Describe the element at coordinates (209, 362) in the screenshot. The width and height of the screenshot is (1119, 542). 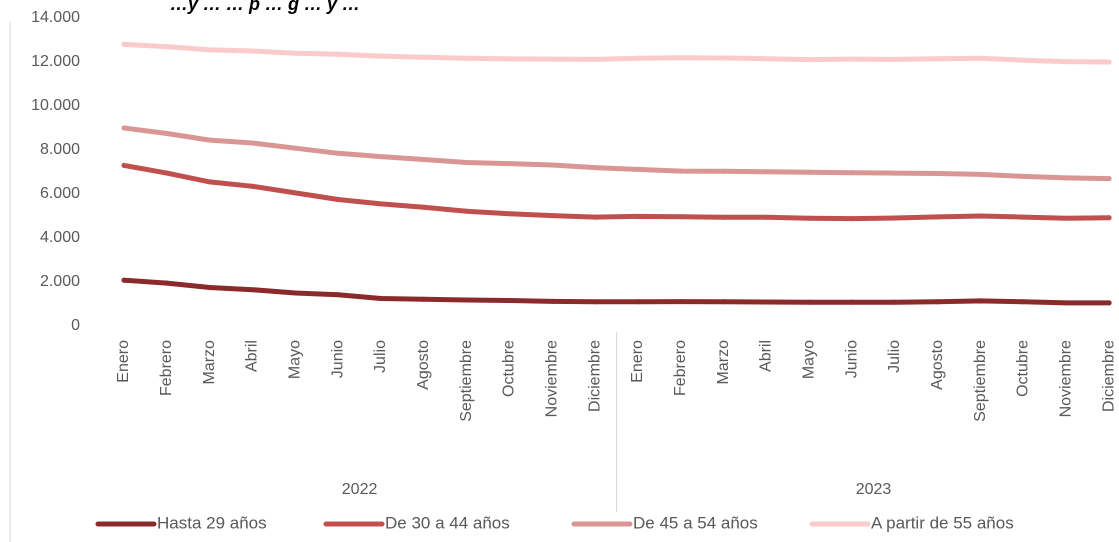
I see `x-tick-label: Marzo` at that location.